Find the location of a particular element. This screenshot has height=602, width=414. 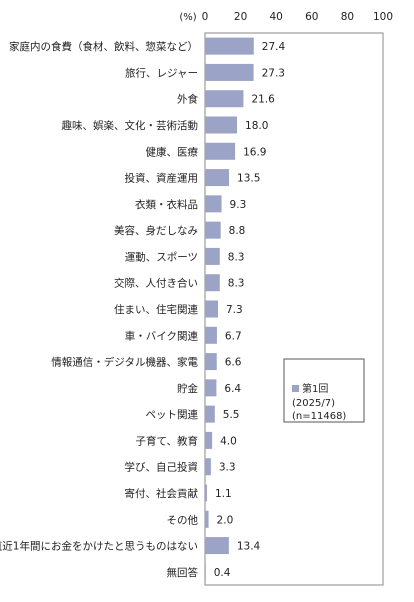

category-label: 趣味、娯楽、文化・芸術活動 is located at coordinates (130, 125).